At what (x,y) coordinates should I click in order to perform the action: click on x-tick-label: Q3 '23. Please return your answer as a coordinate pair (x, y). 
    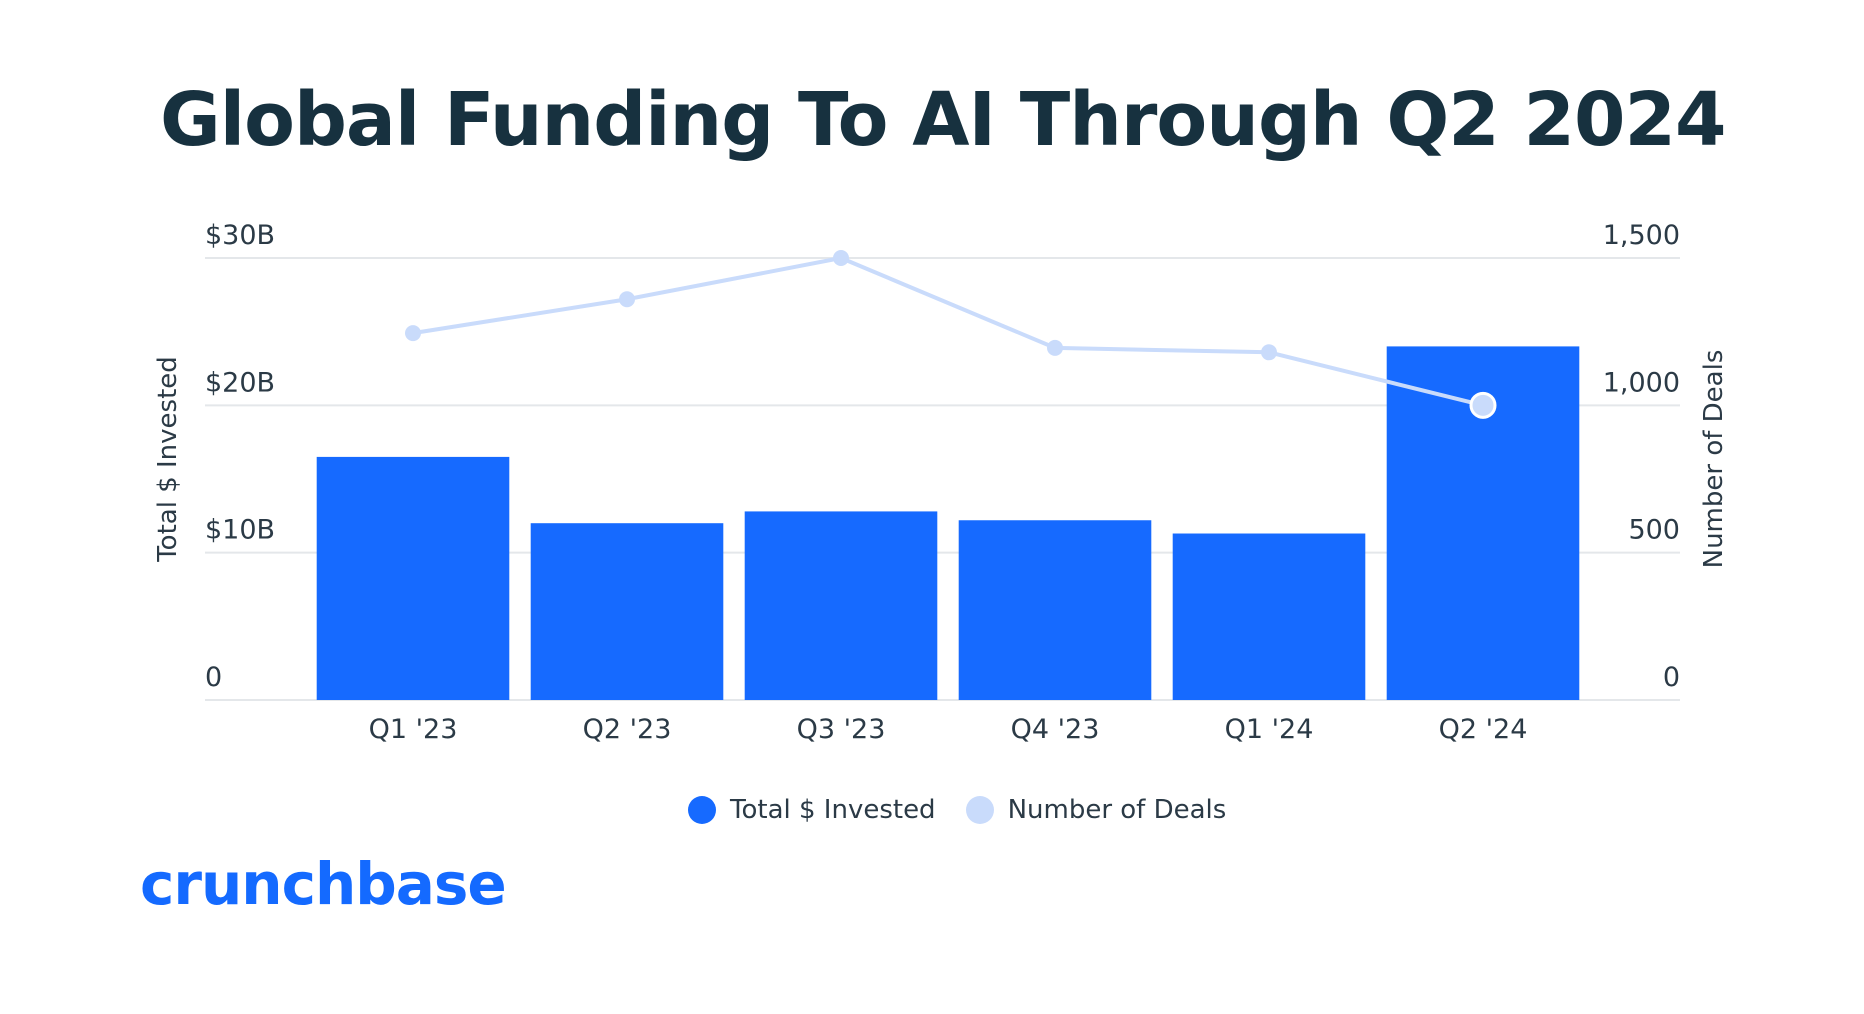
    Looking at the image, I should click on (841, 729).